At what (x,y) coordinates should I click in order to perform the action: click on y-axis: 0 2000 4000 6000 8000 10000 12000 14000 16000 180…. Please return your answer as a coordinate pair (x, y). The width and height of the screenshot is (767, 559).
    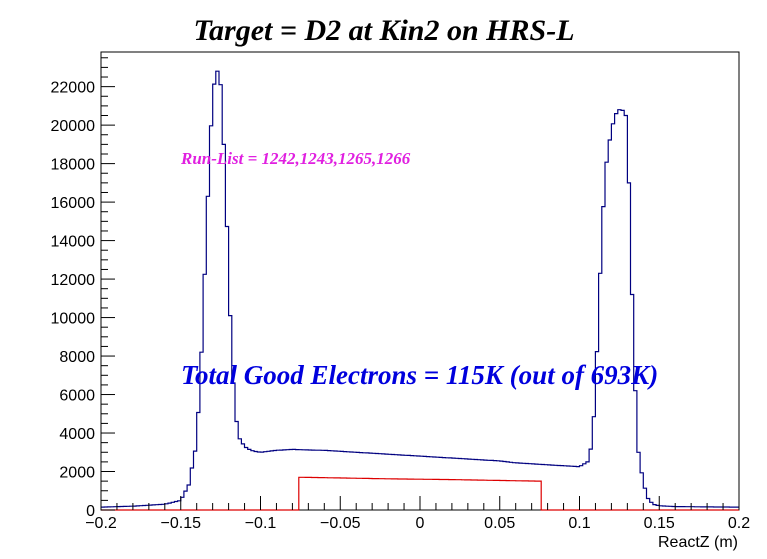
    Looking at the image, I should click on (83, 288).